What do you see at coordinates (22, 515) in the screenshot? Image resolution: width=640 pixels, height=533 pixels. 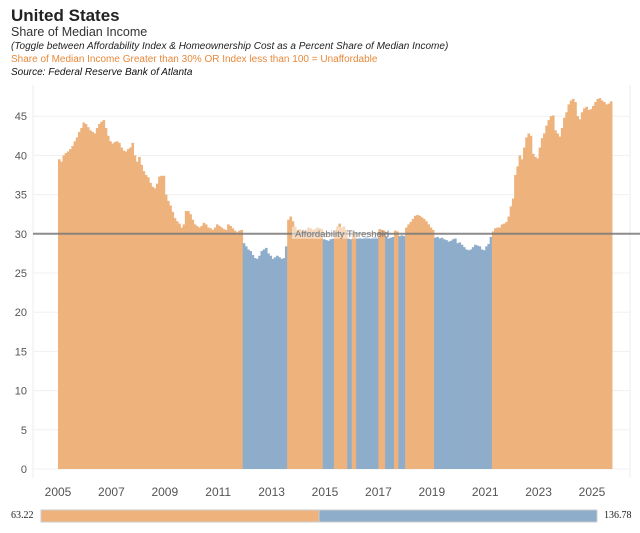 I see `legend-min-label: 63.22` at bounding box center [22, 515].